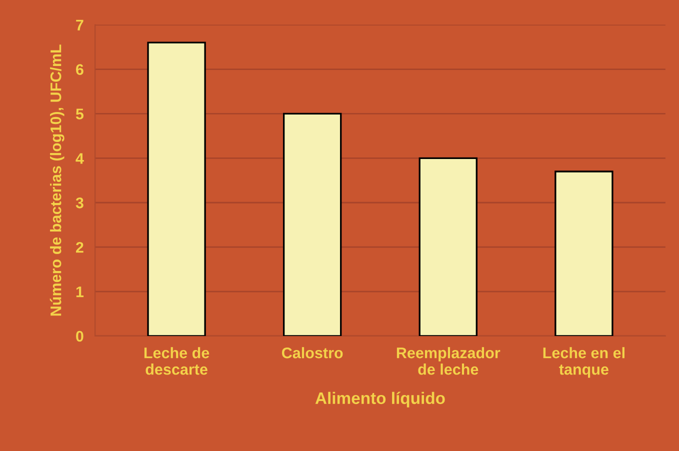 This screenshot has width=679, height=451. What do you see at coordinates (80, 336) in the screenshot?
I see `y-tick-label: 0` at bounding box center [80, 336].